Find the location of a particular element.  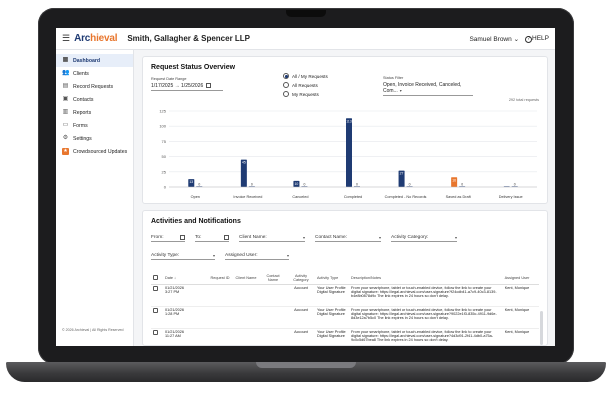

y-tick-label: 75 is located at coordinates (164, 141).